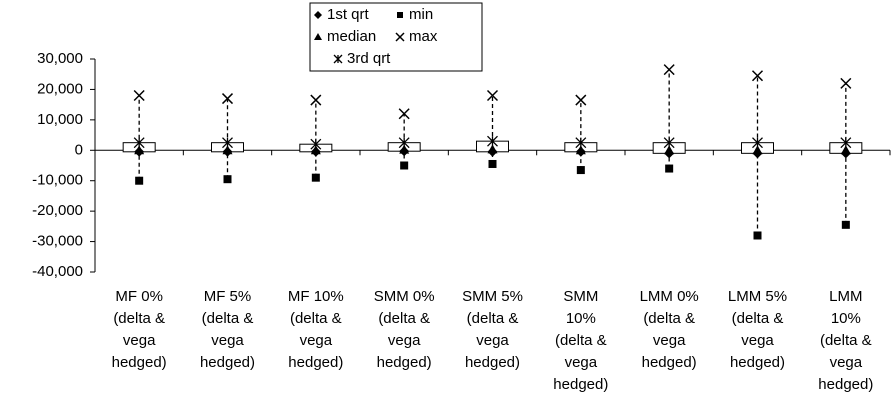  What do you see at coordinates (318, 15) in the screenshot?
I see `marker-diamond` at bounding box center [318, 15].